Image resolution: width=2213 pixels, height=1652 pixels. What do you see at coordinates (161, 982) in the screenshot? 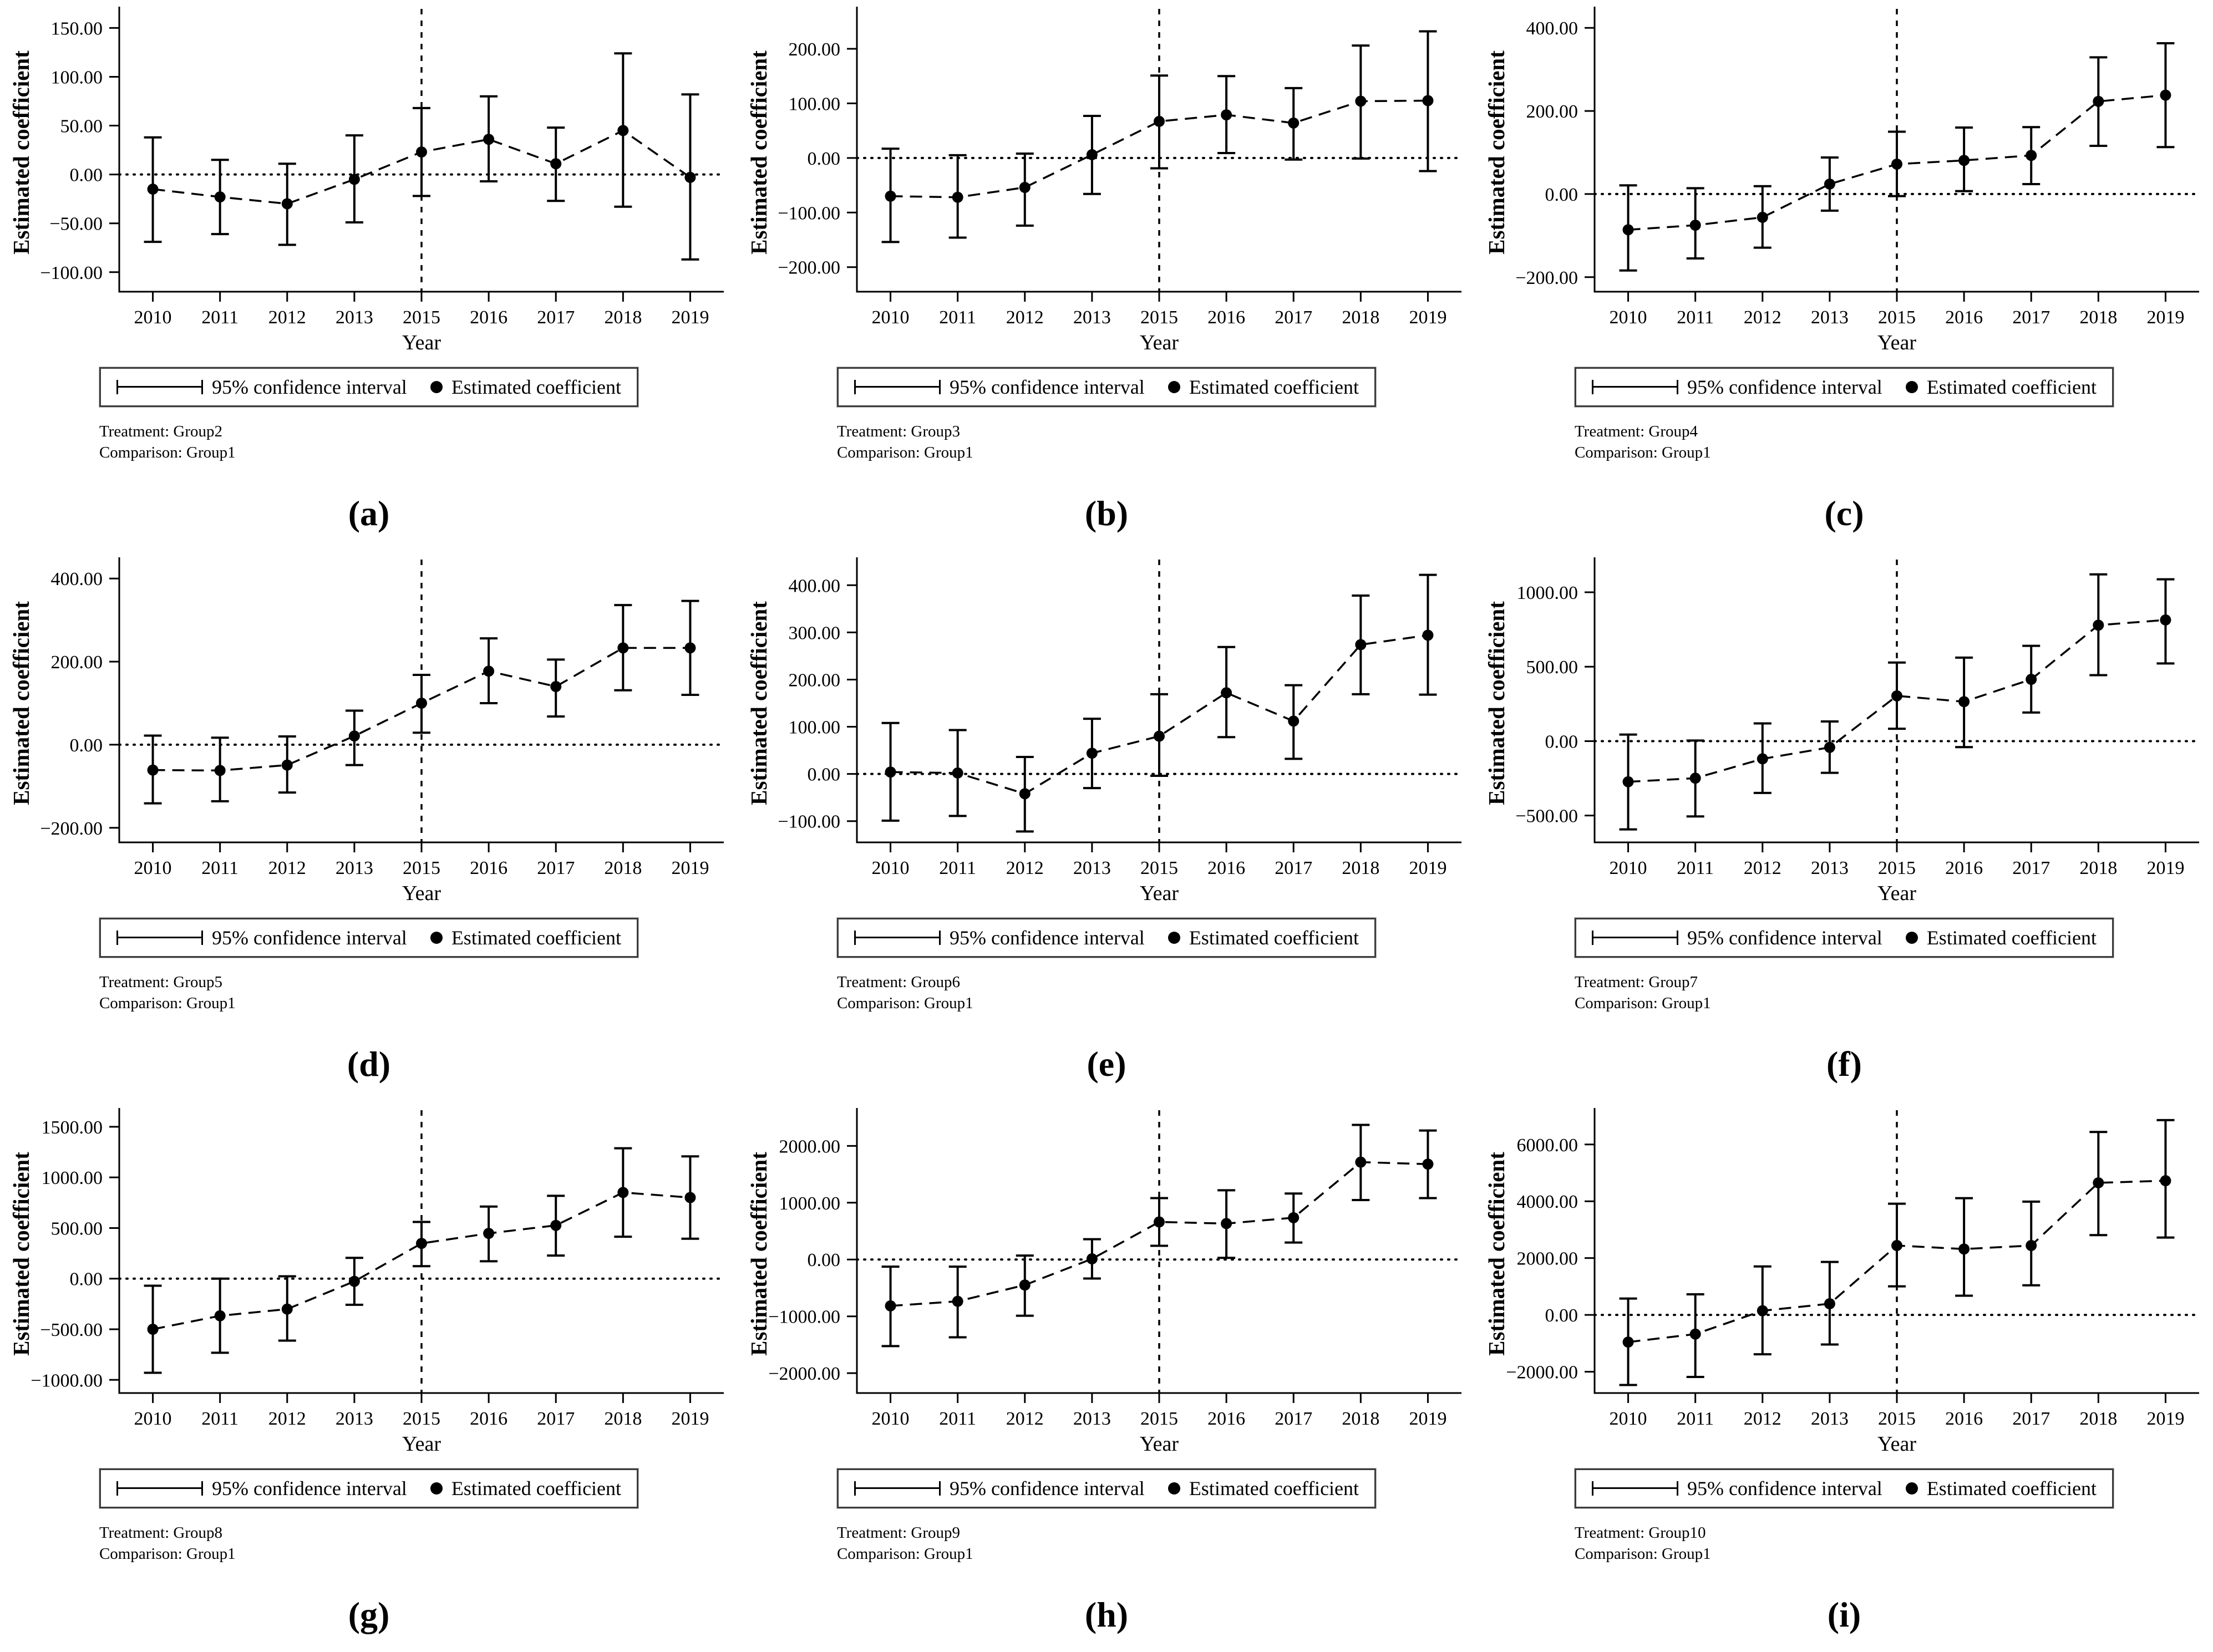
I see `treatment-note: Treatment: Group5` at bounding box center [161, 982].